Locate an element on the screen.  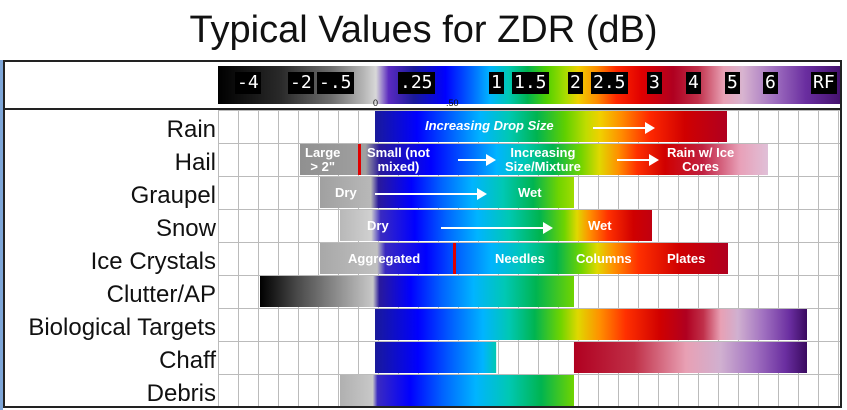
row-label-graupel: Graupel is located at coordinates (173, 195).